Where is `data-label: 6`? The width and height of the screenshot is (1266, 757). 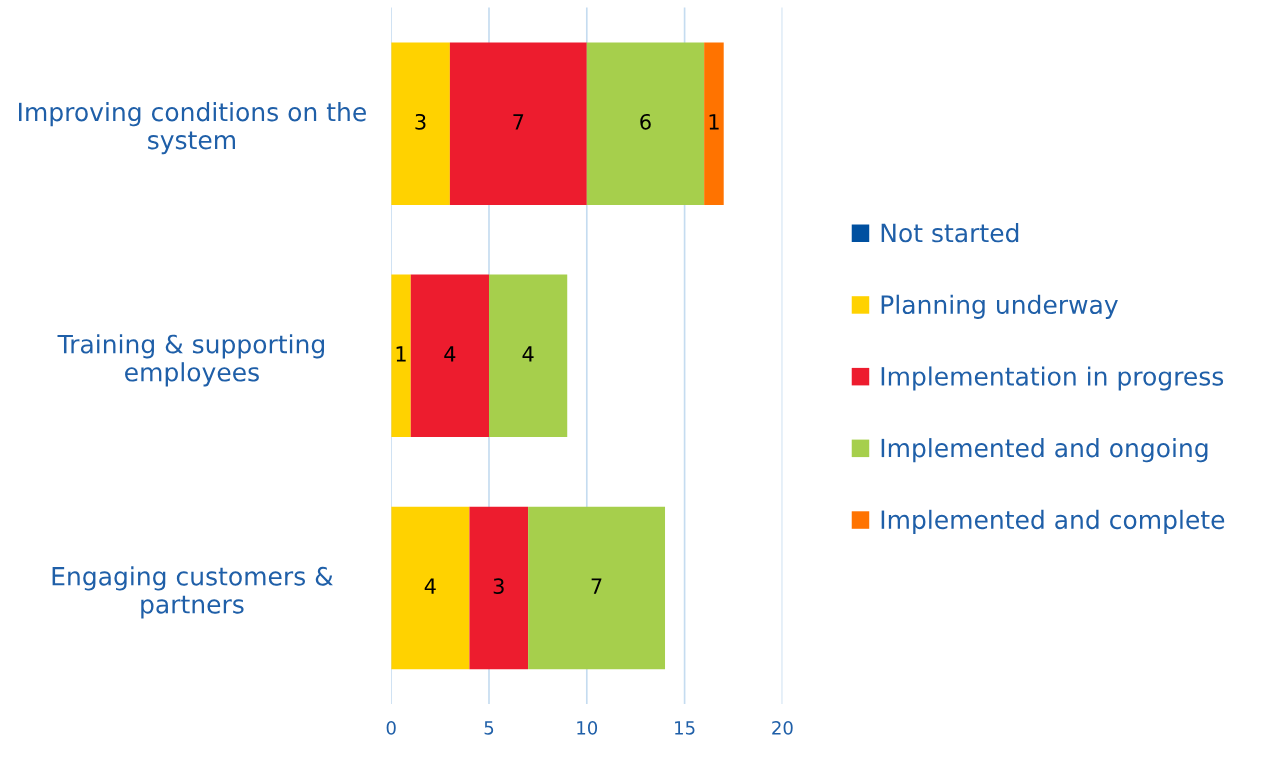
data-label: 6 is located at coordinates (645, 121).